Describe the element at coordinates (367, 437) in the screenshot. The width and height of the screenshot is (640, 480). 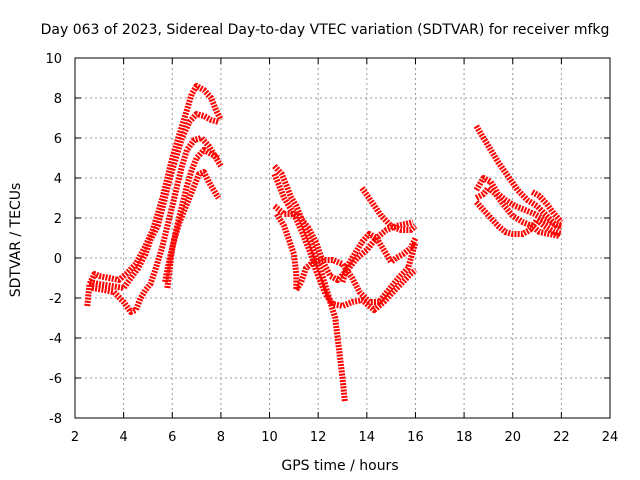
I see `x-tick-label: 14` at that location.